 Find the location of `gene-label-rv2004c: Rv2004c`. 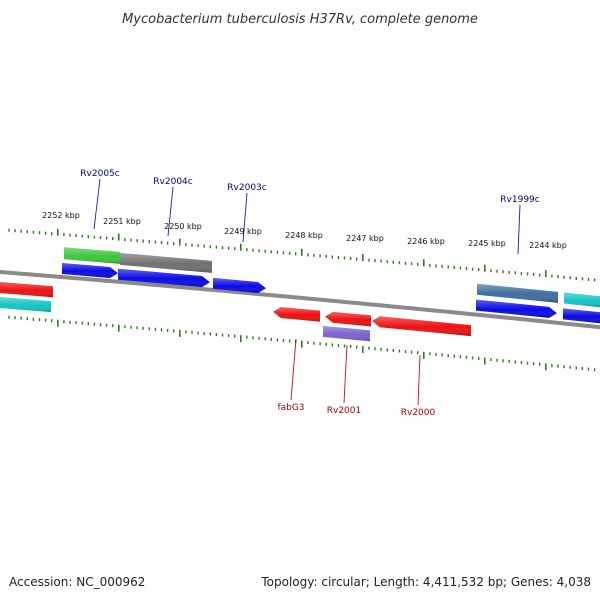

gene-label-rv2004c: Rv2004c is located at coordinates (172, 182).